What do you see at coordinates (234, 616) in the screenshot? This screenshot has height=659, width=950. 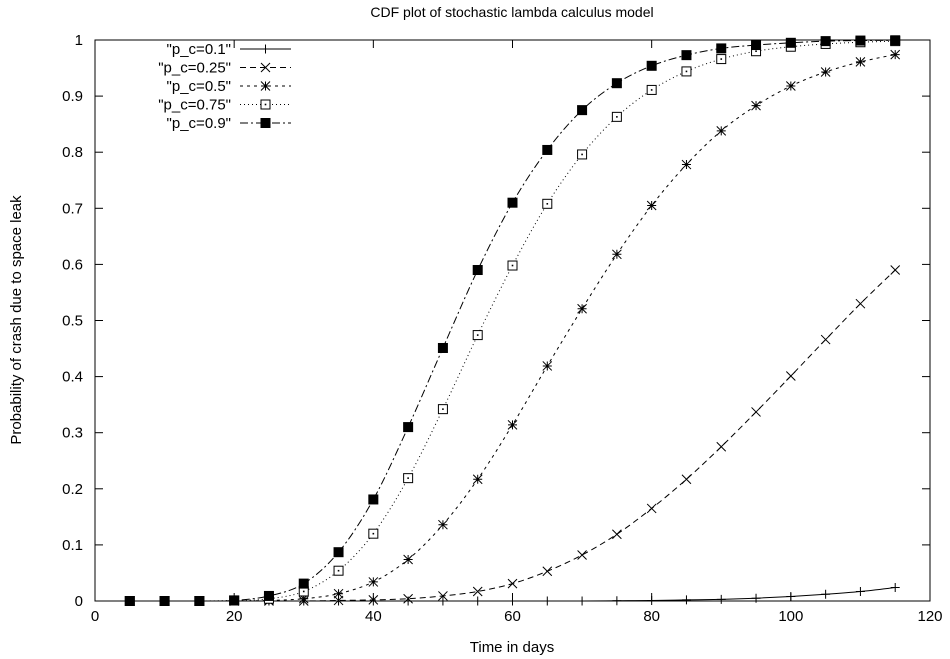 I see `x-tick-label: 20` at bounding box center [234, 616].